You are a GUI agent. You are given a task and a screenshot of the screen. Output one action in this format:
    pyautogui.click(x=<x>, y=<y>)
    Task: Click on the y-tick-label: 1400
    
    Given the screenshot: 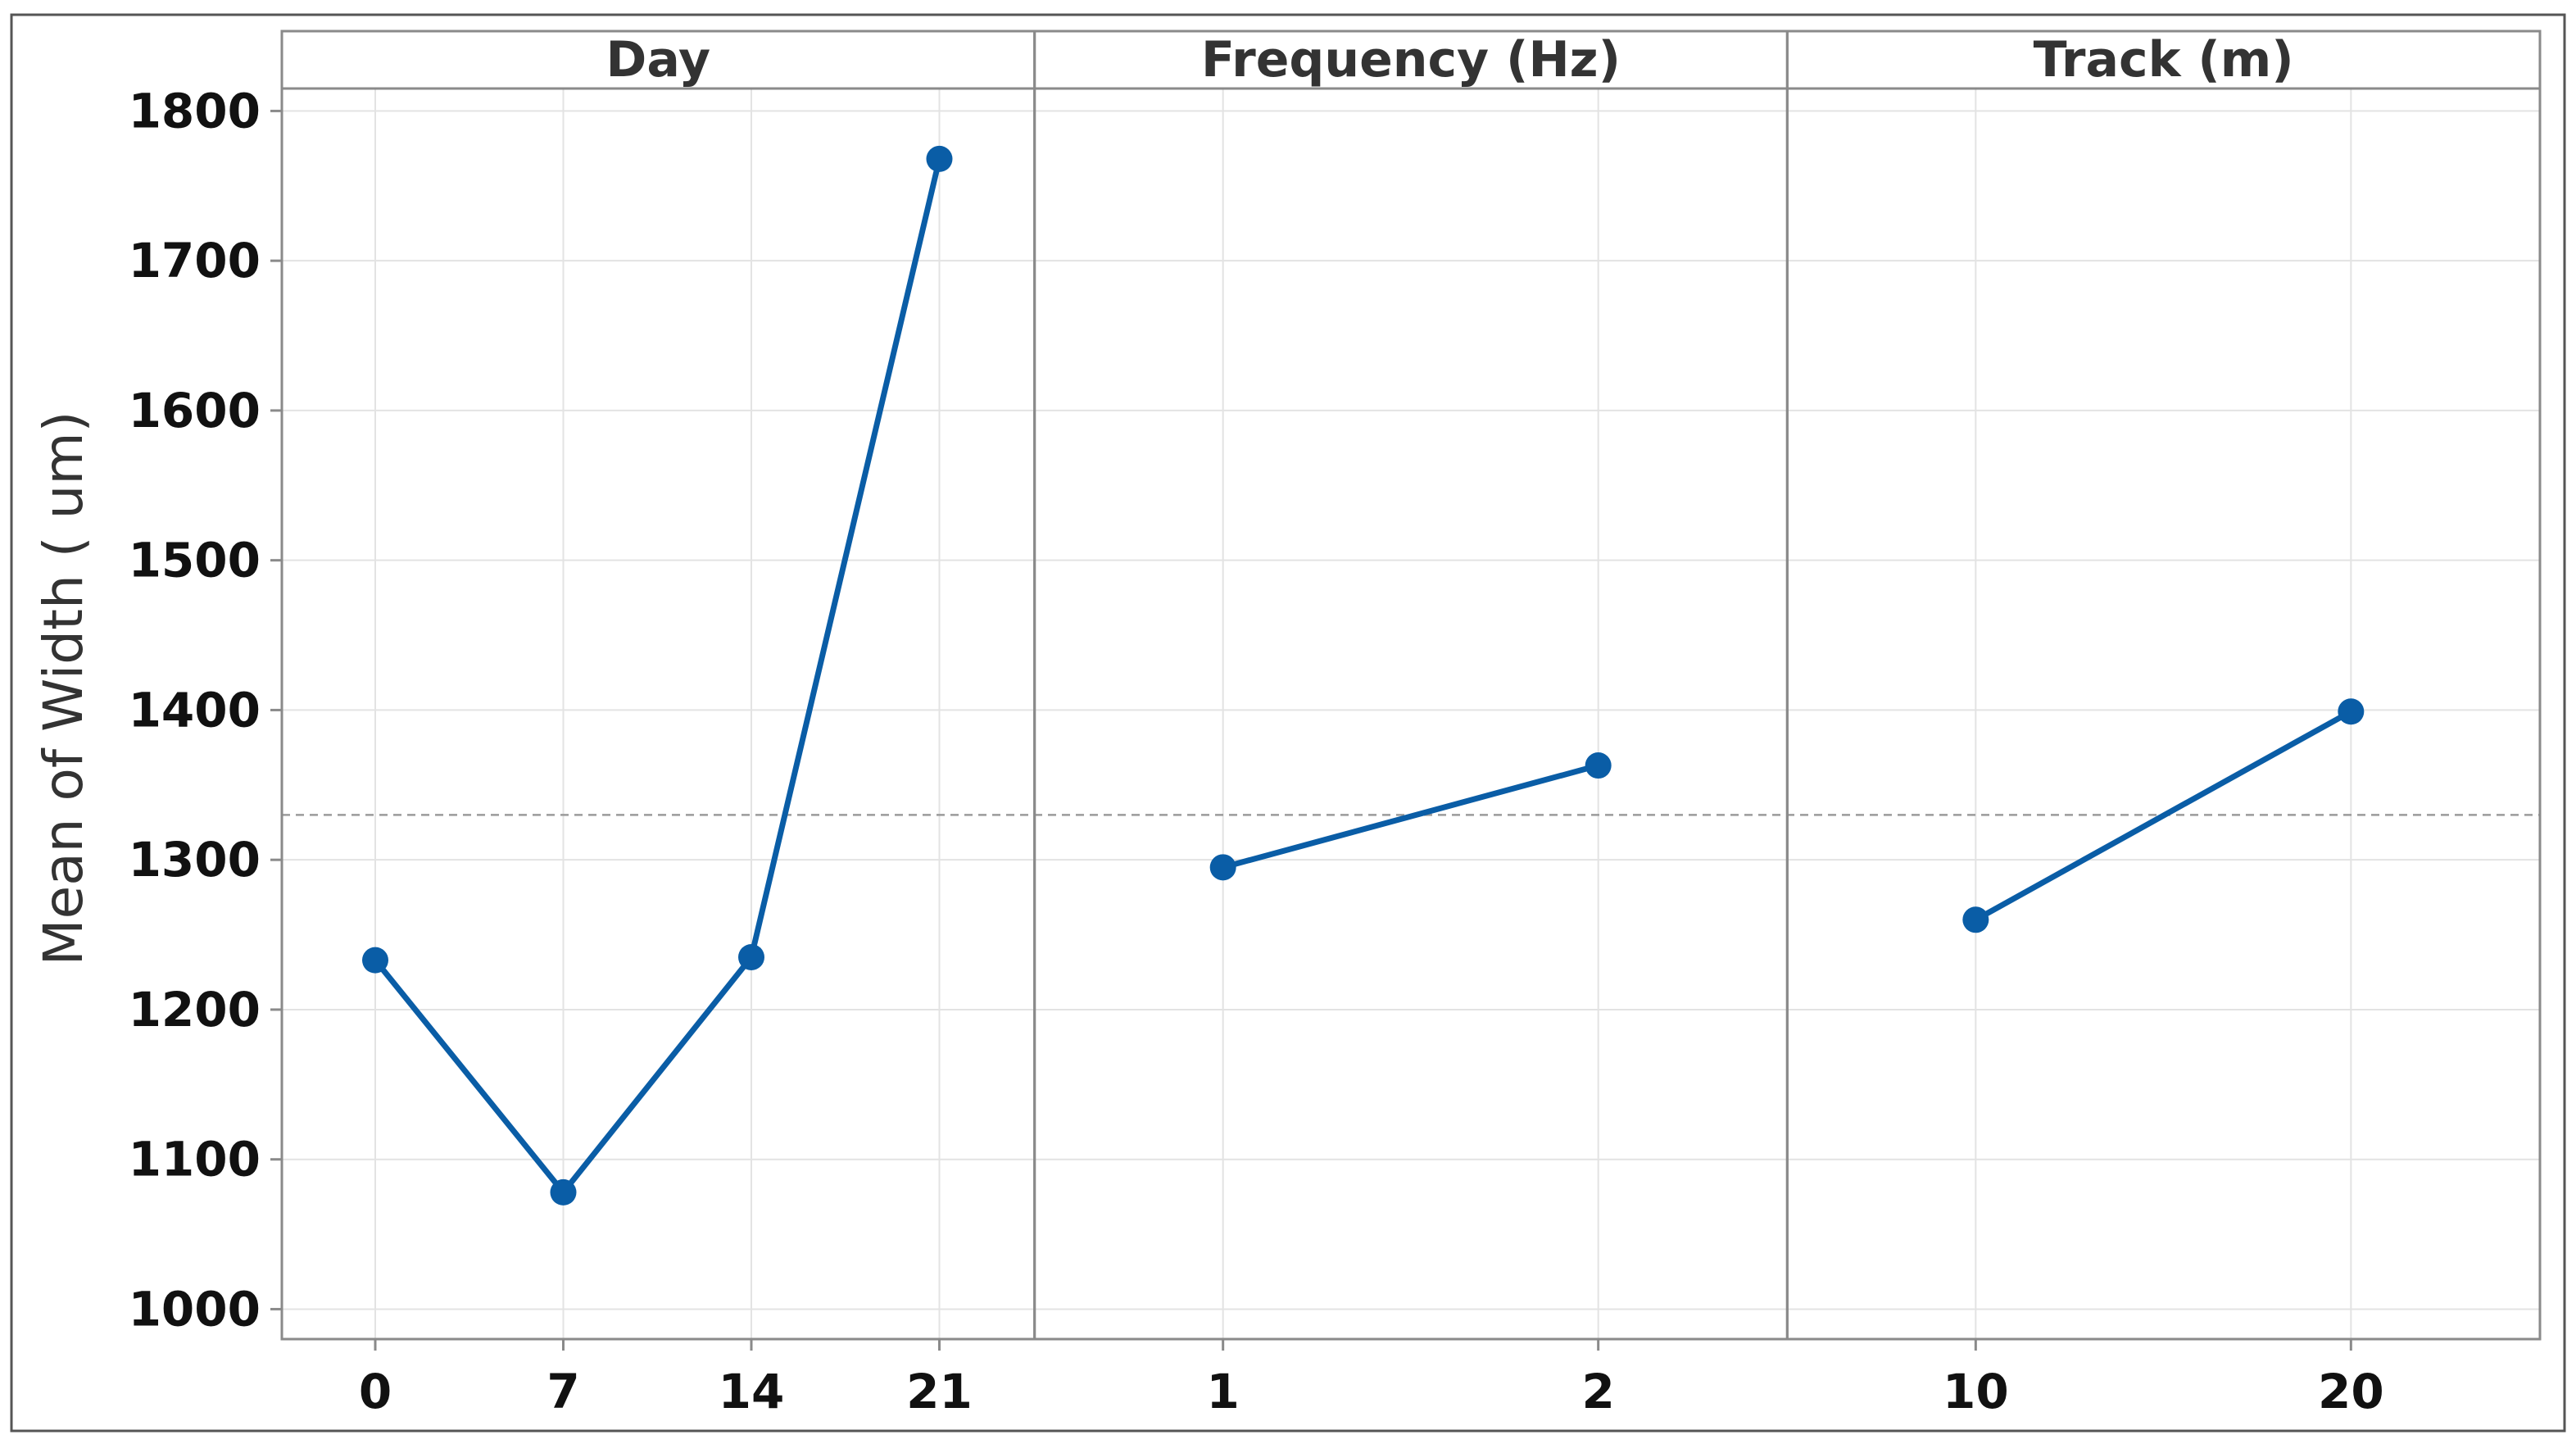 What is the action you would take?
    pyautogui.click(x=195, y=710)
    